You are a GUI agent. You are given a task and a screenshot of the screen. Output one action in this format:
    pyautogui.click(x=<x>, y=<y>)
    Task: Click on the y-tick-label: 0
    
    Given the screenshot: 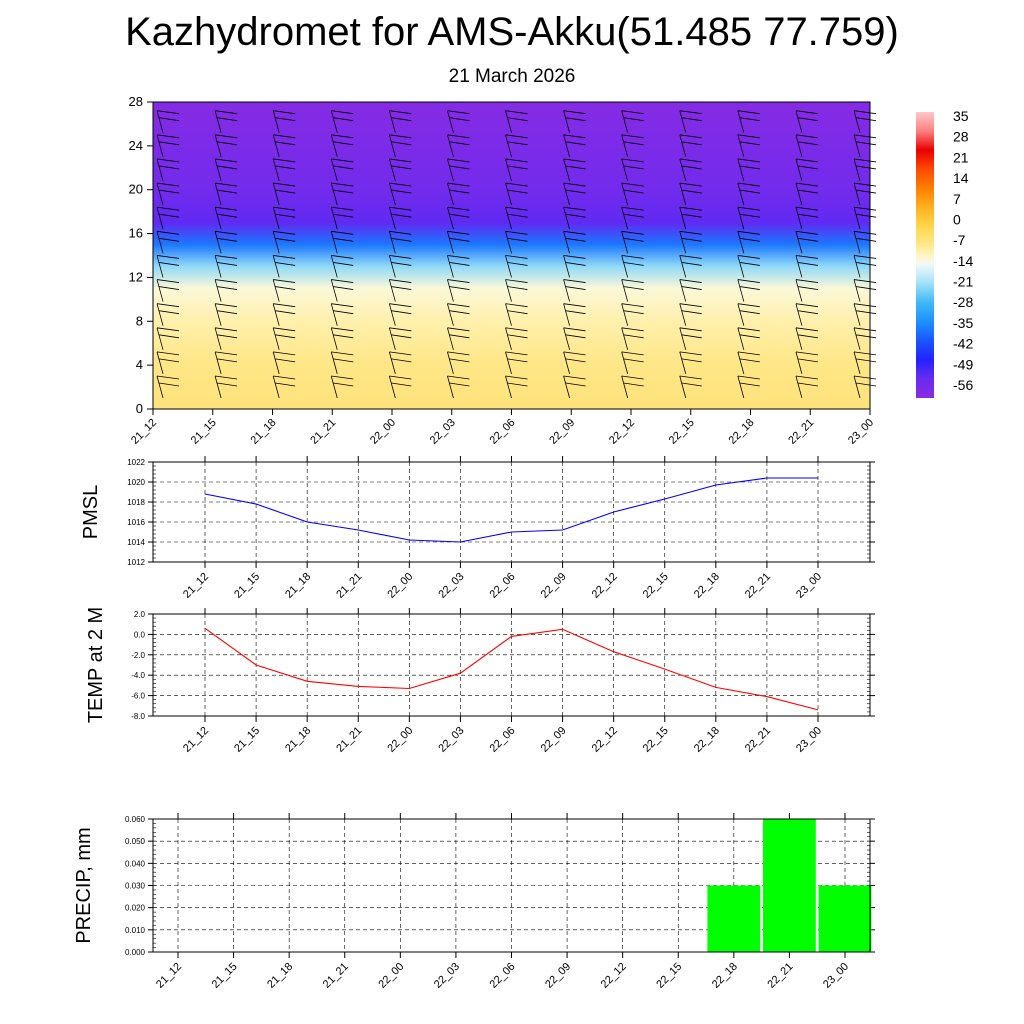 What is the action you would take?
    pyautogui.click(x=139, y=408)
    